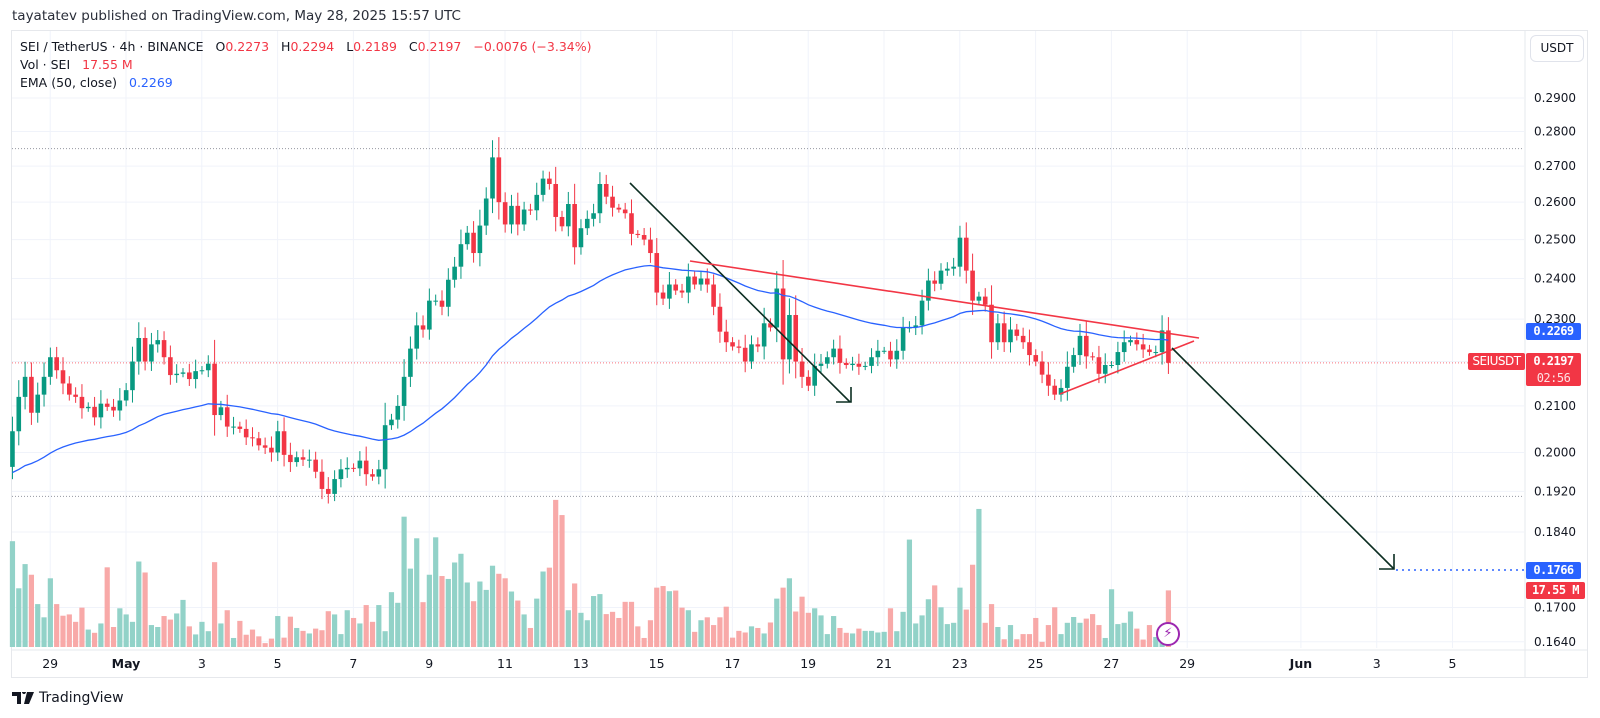 Image resolution: width=1600 pixels, height=718 pixels. I want to click on time-tick-label: Jun, so click(1300, 663).